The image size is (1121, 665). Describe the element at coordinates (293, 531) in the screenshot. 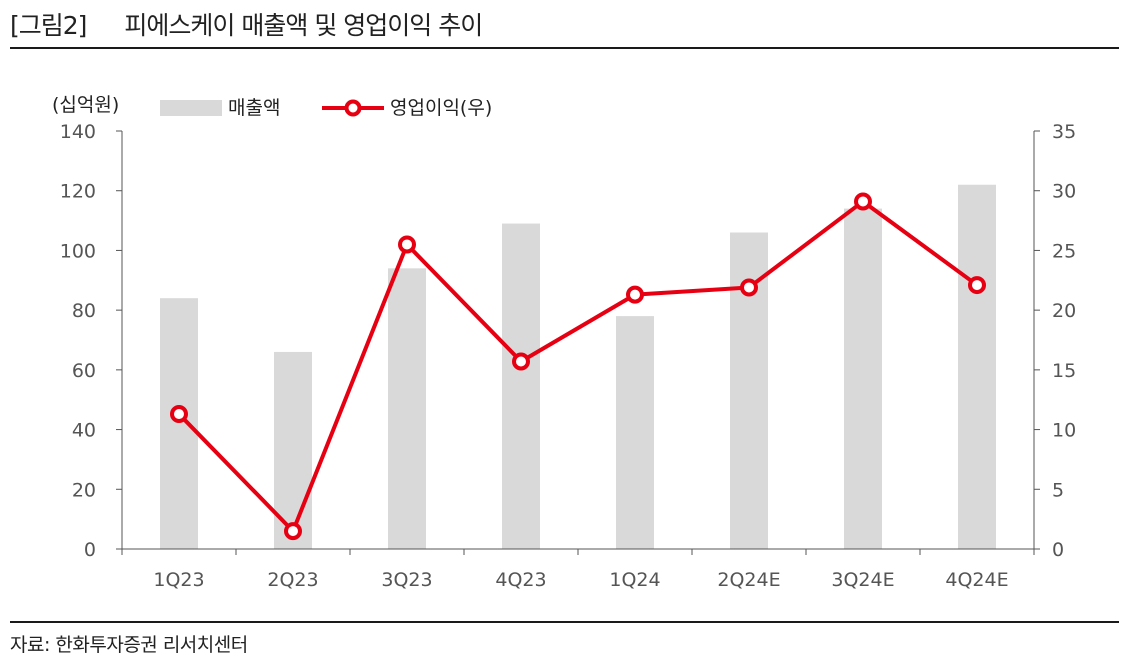

I see `line-point-2Q23` at that location.